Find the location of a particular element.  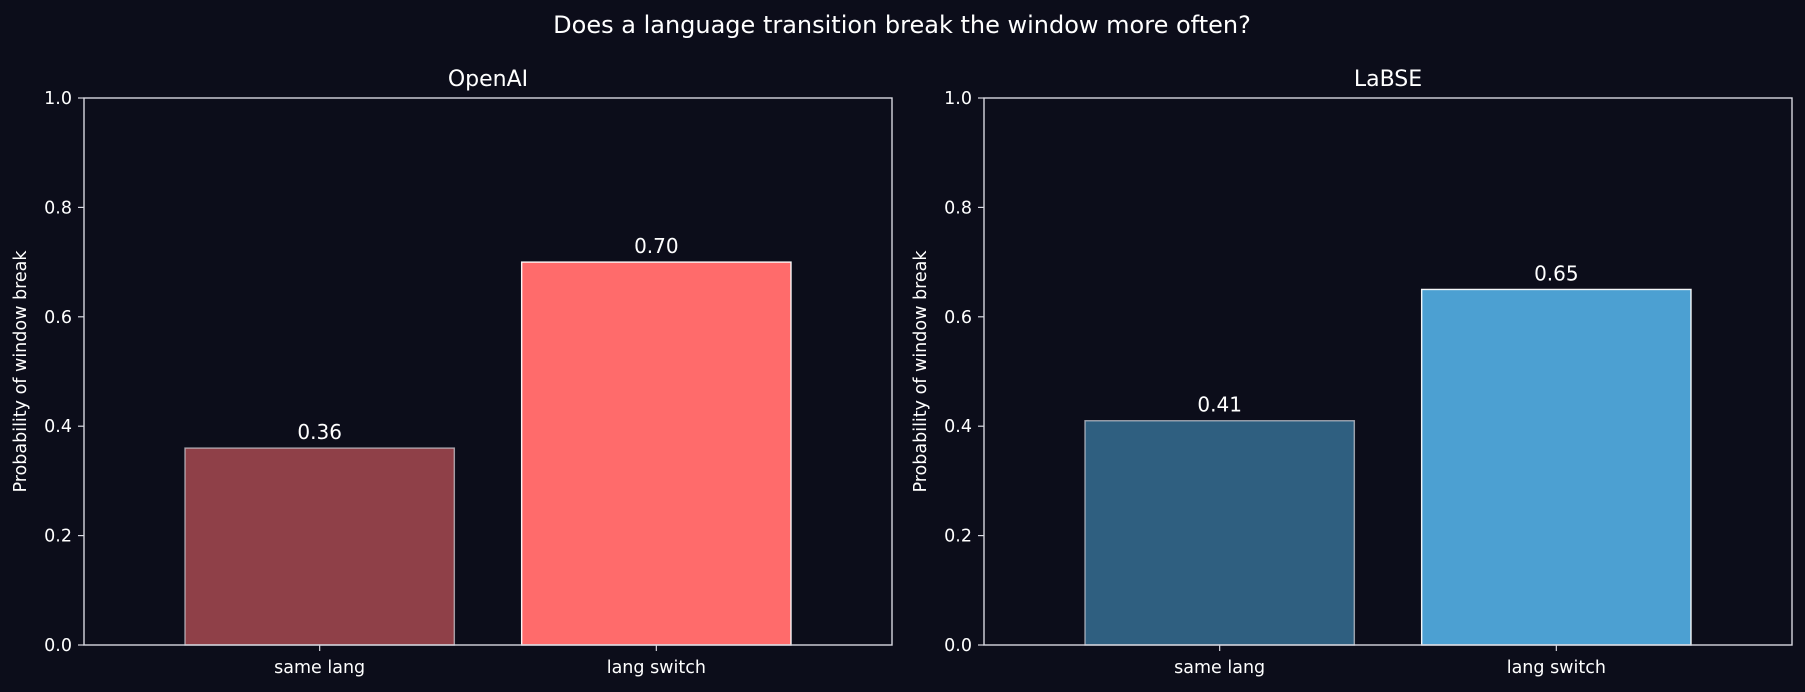

panel-1-title: OpenAI is located at coordinates (488, 79).